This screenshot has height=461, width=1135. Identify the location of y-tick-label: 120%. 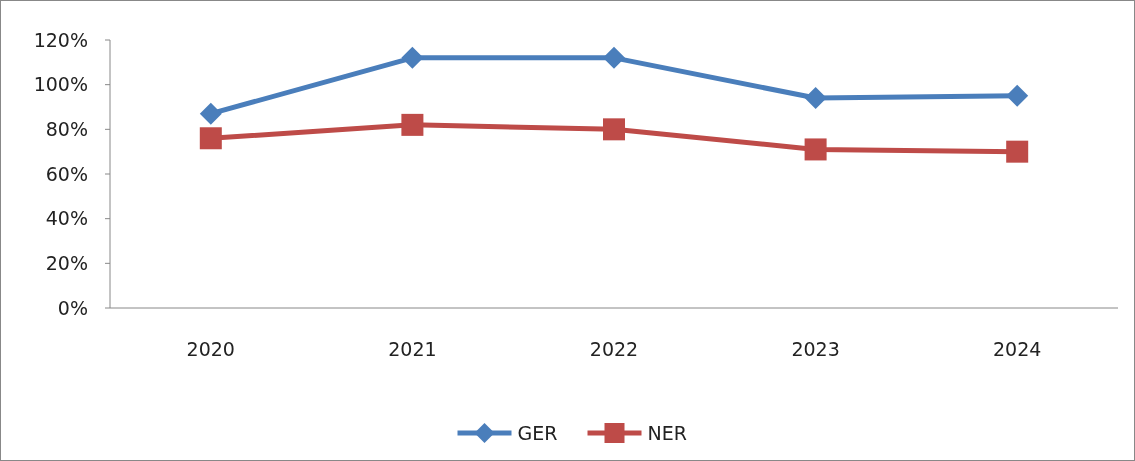
(60, 39).